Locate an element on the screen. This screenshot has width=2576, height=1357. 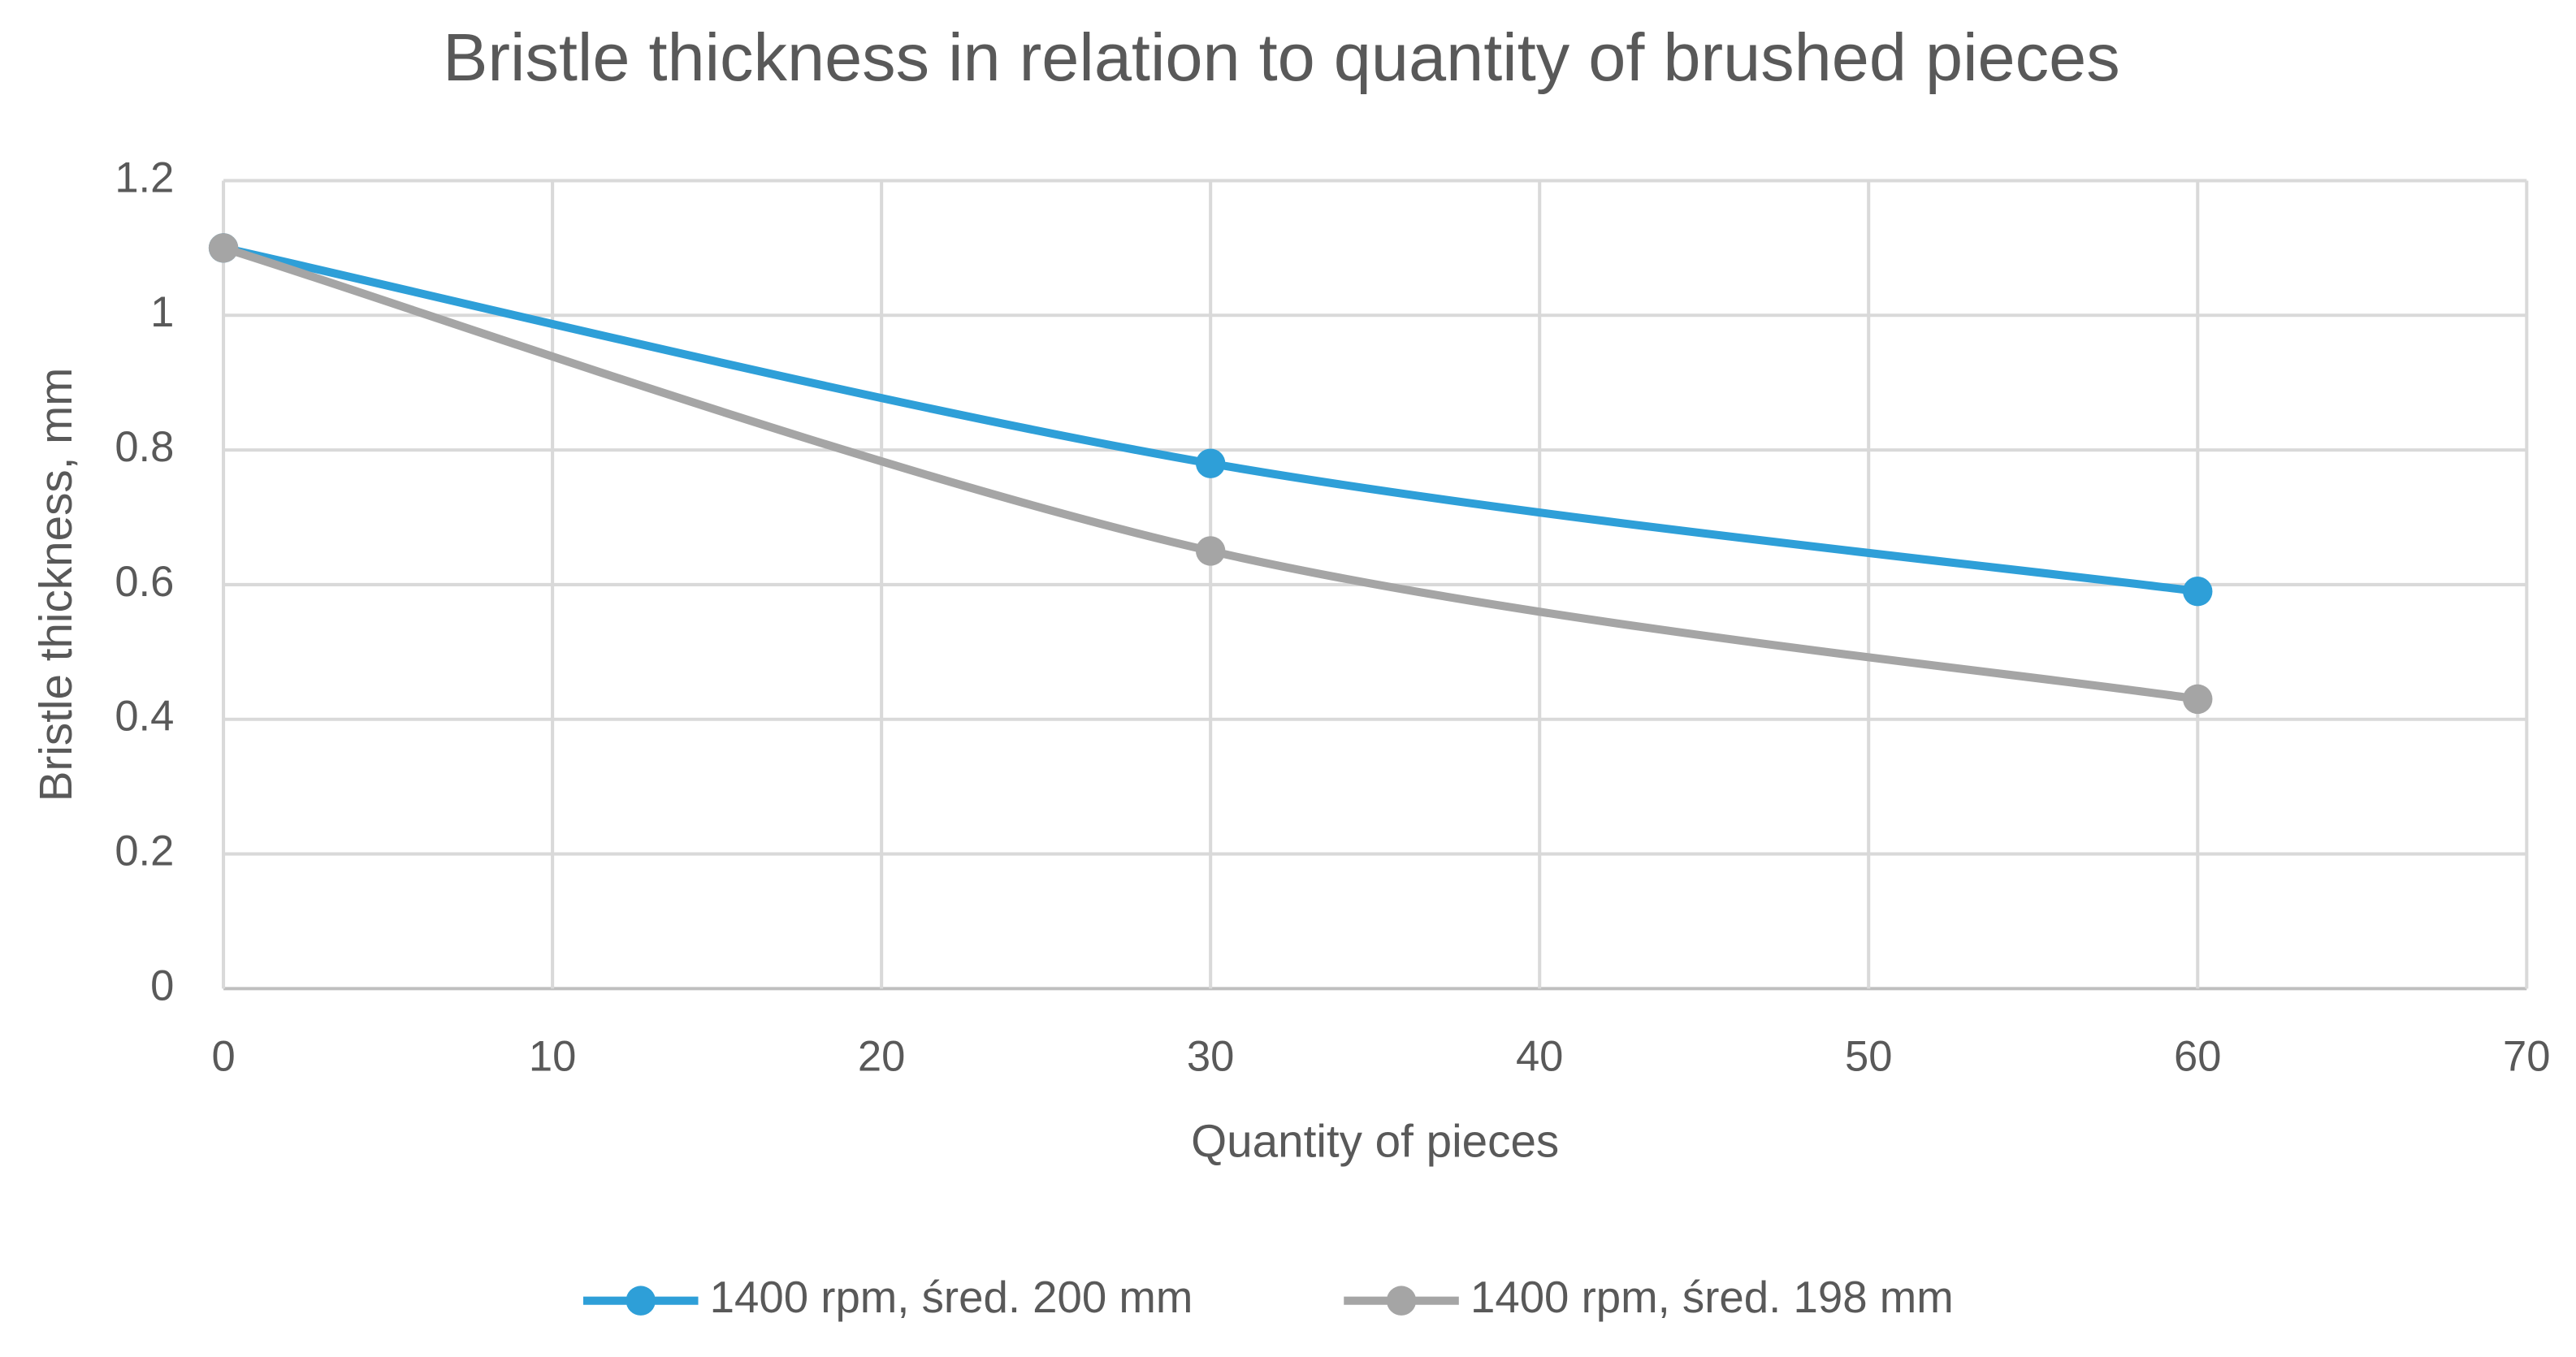
x-tick-label: 20 is located at coordinates (881, 1056).